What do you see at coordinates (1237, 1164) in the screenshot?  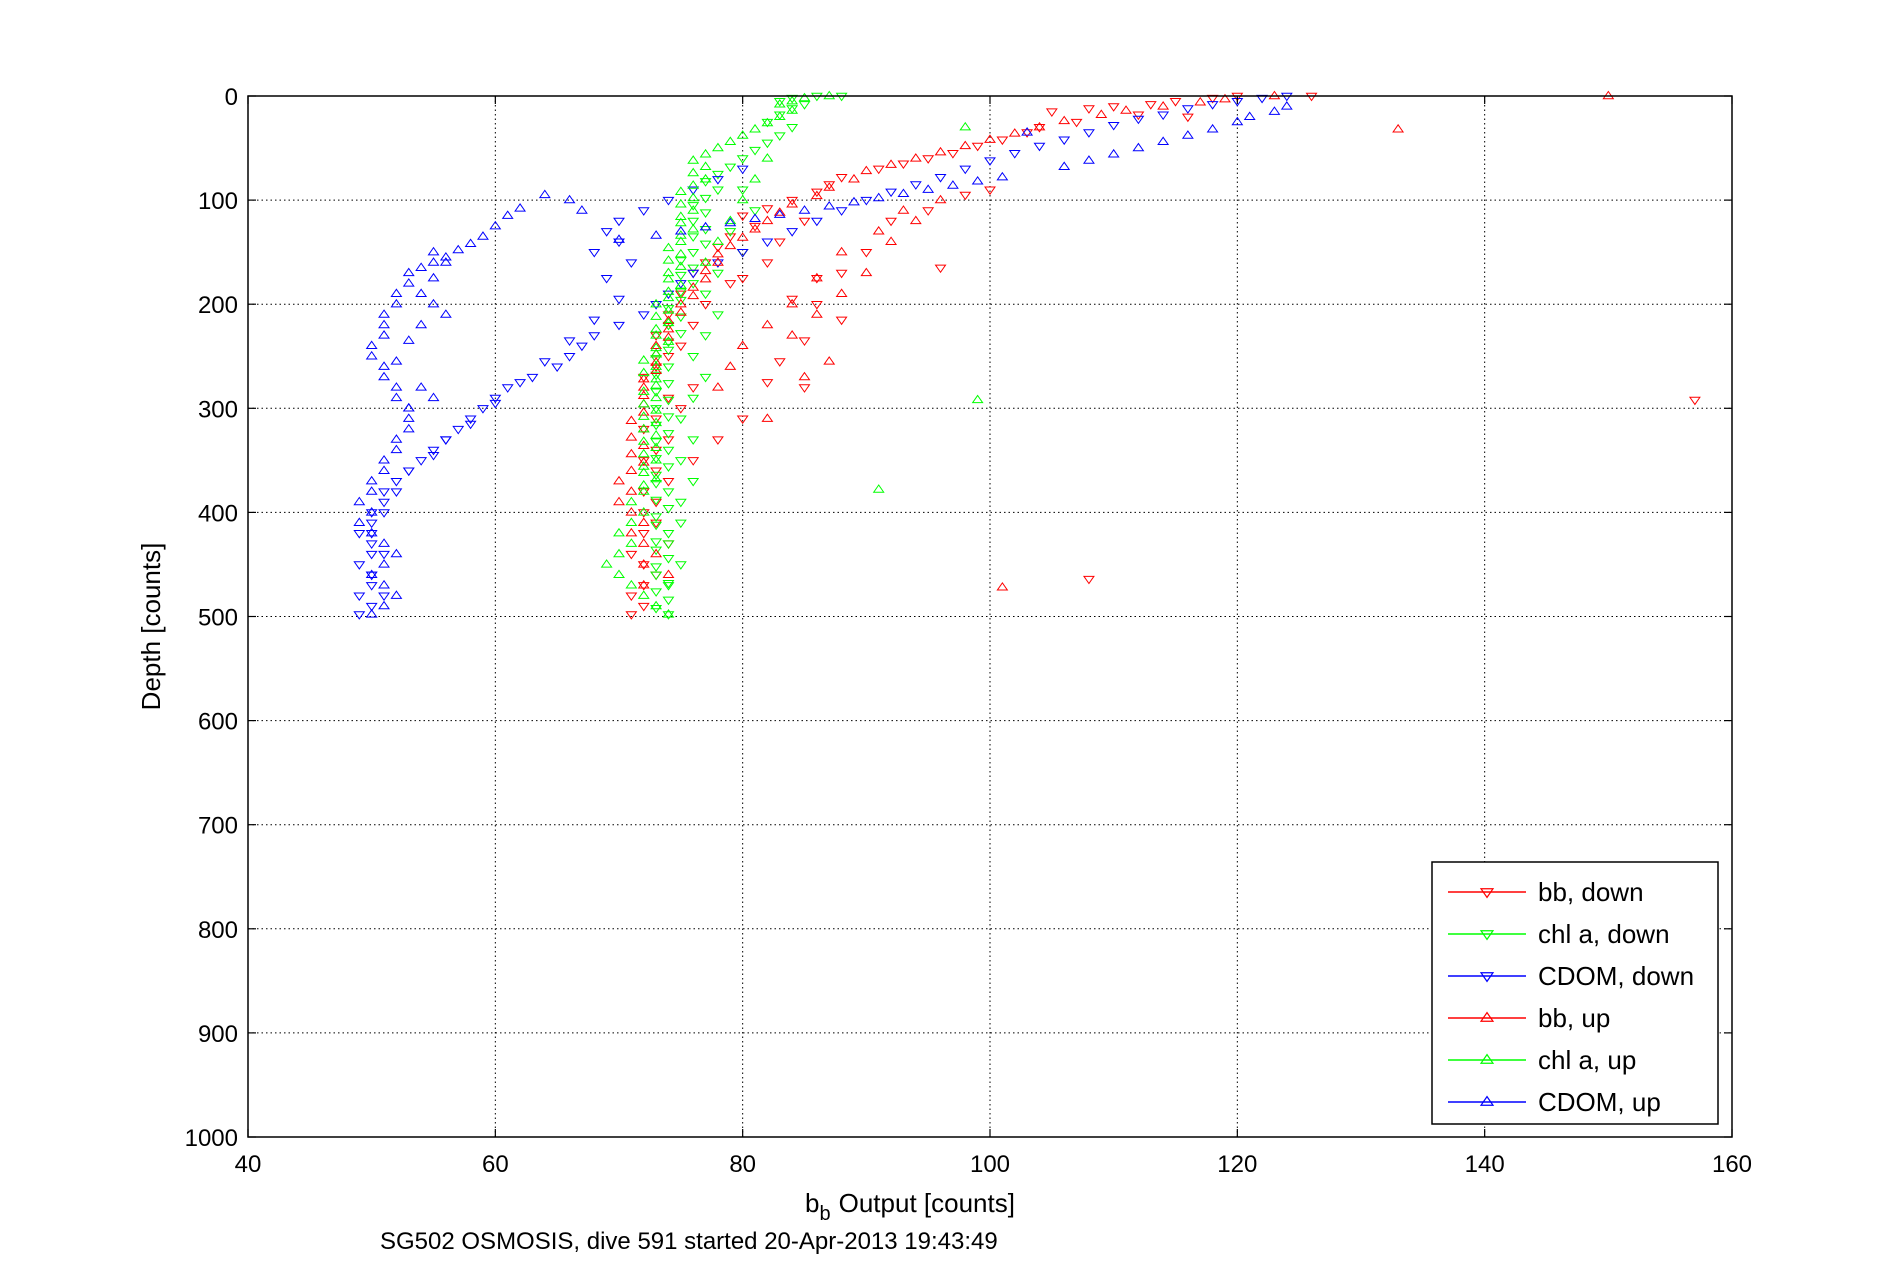 I see `x-tick-label: 120` at bounding box center [1237, 1164].